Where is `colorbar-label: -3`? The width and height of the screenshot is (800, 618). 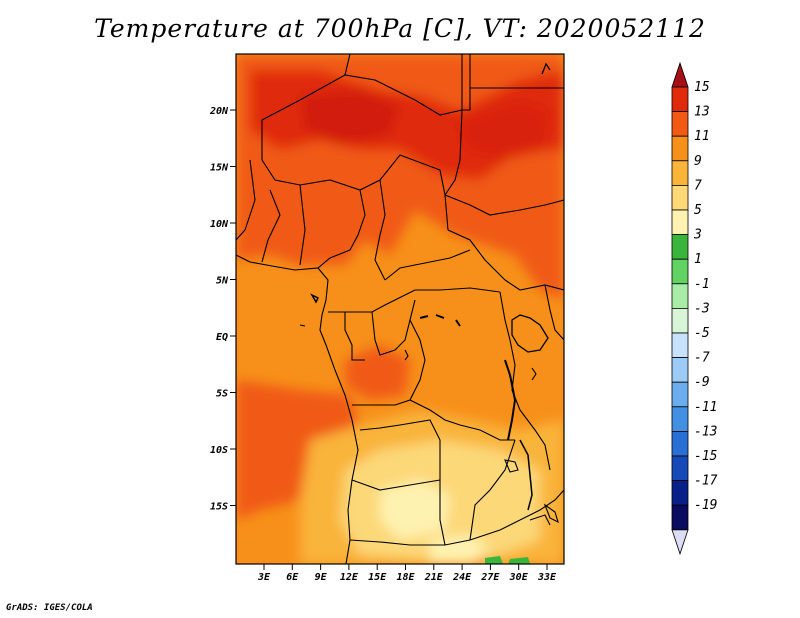
colorbar-label: -3 is located at coordinates (702, 308).